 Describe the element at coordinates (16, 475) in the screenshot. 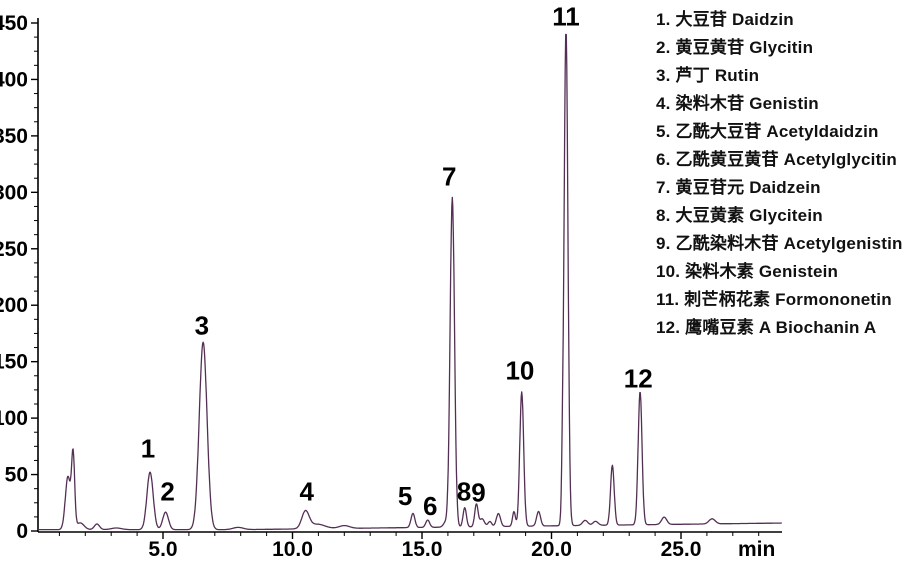

I see `y-tick-label: 50` at that location.